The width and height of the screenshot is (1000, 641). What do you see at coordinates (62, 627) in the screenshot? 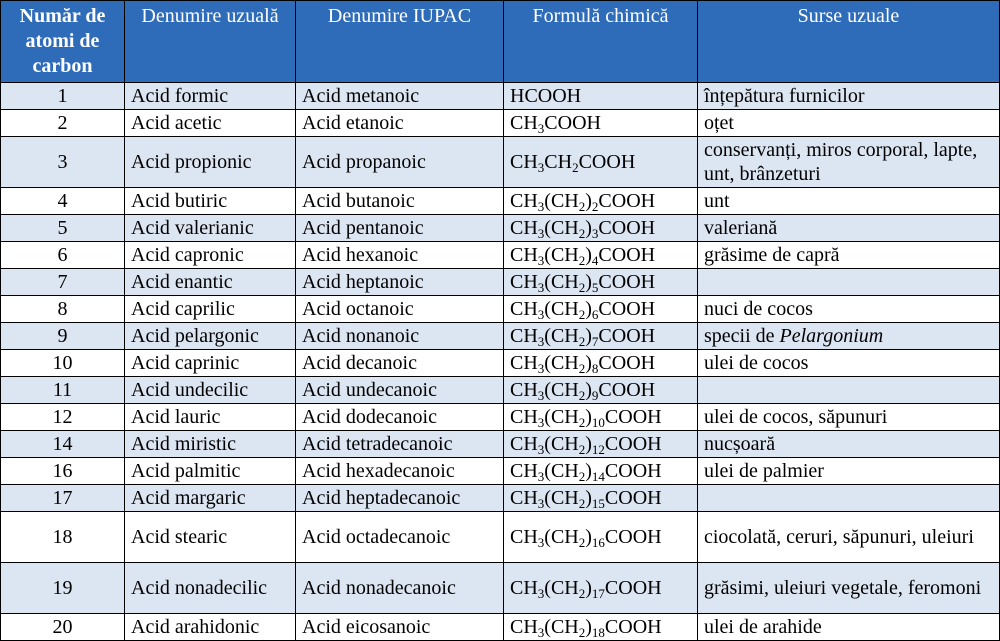
I see `carbon-count-cell: 20` at bounding box center [62, 627].